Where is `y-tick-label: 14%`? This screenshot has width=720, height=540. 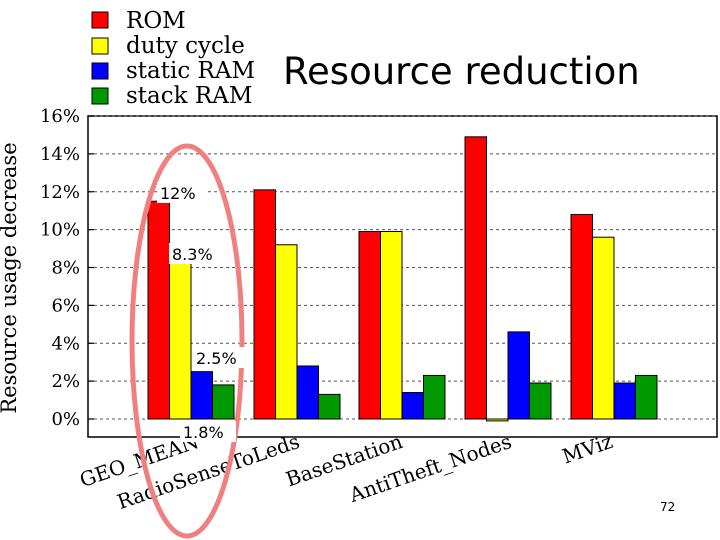
y-tick-label: 14% is located at coordinates (60, 154).